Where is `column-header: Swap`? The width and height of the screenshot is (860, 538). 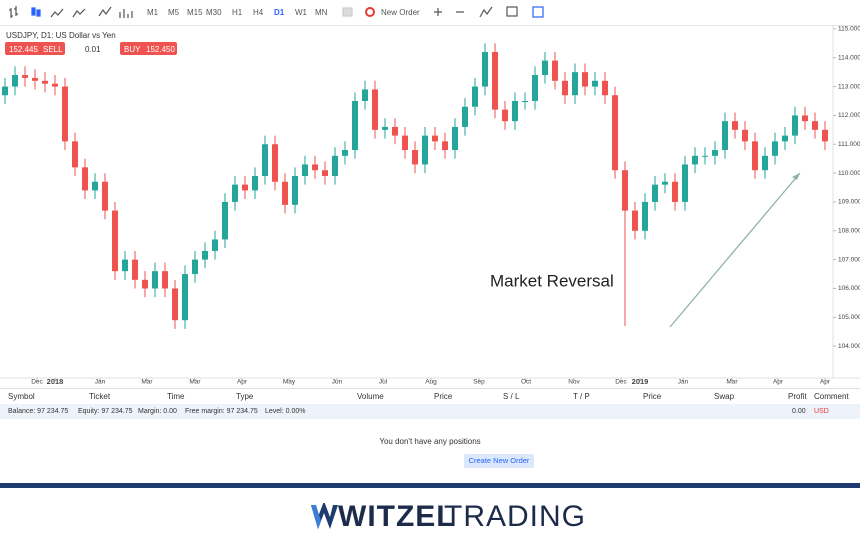
column-header: Swap is located at coordinates (724, 396).